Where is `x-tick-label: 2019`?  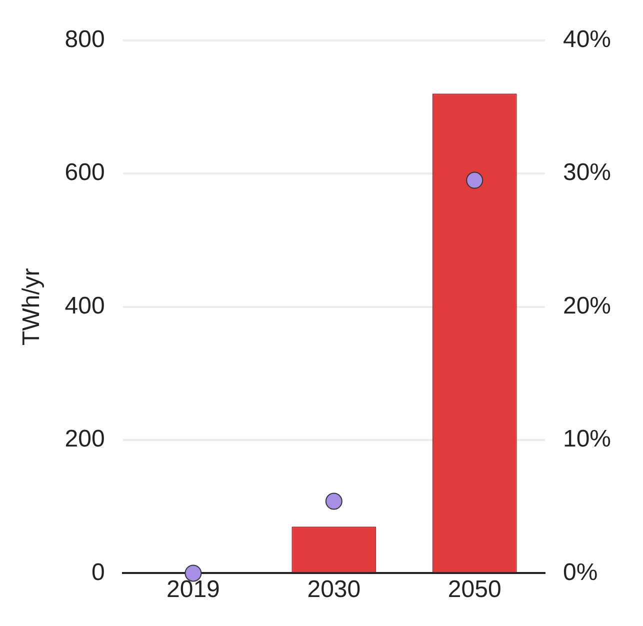 x-tick-label: 2019 is located at coordinates (193, 590).